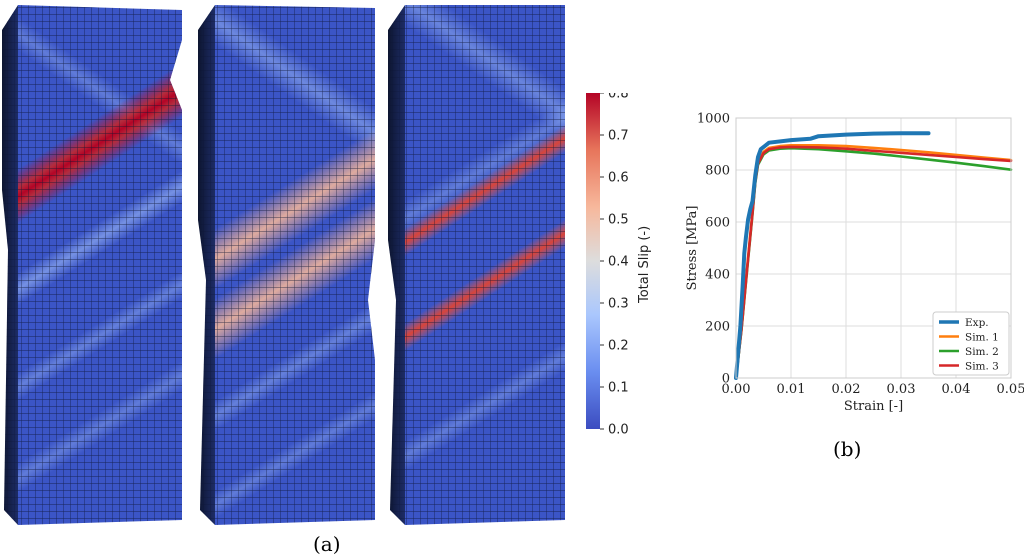  Describe the element at coordinates (832, 255) in the screenshot. I see `series-line-exp` at that location.